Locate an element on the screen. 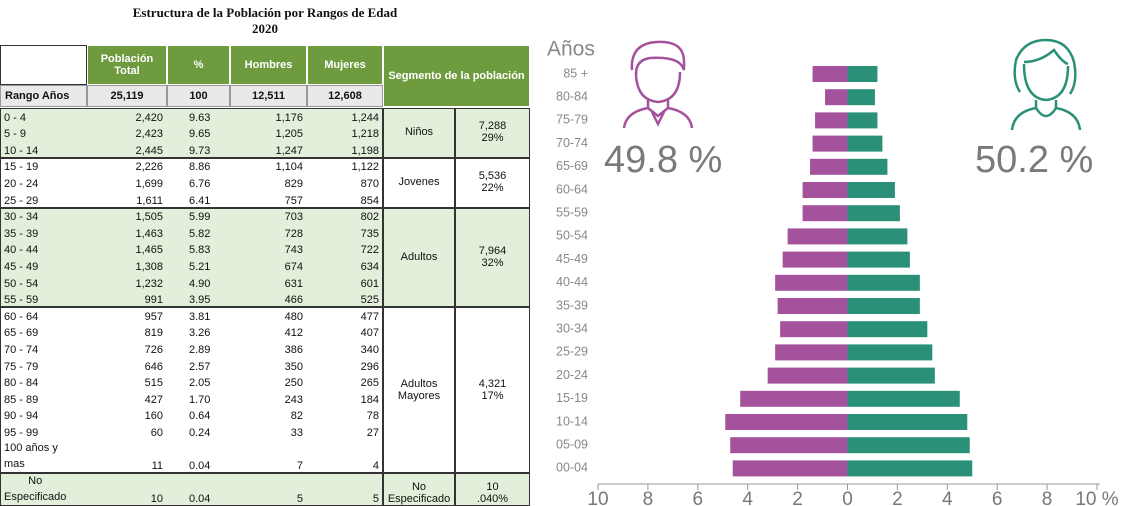  cell: 11 is located at coordinates (157, 466).